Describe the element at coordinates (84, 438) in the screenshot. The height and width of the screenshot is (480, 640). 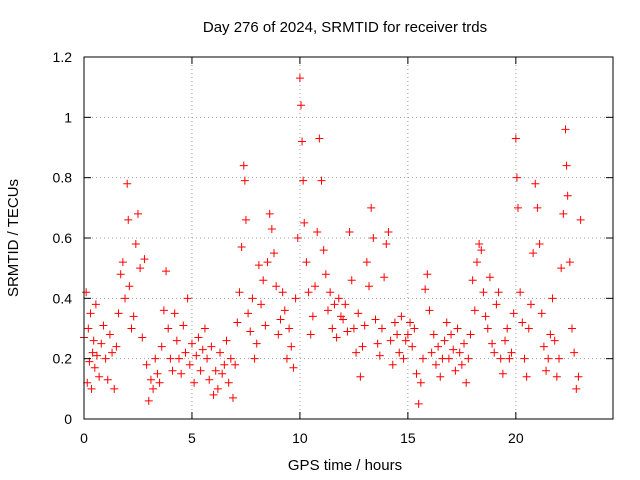
I see `x-tick-label: 0` at that location.